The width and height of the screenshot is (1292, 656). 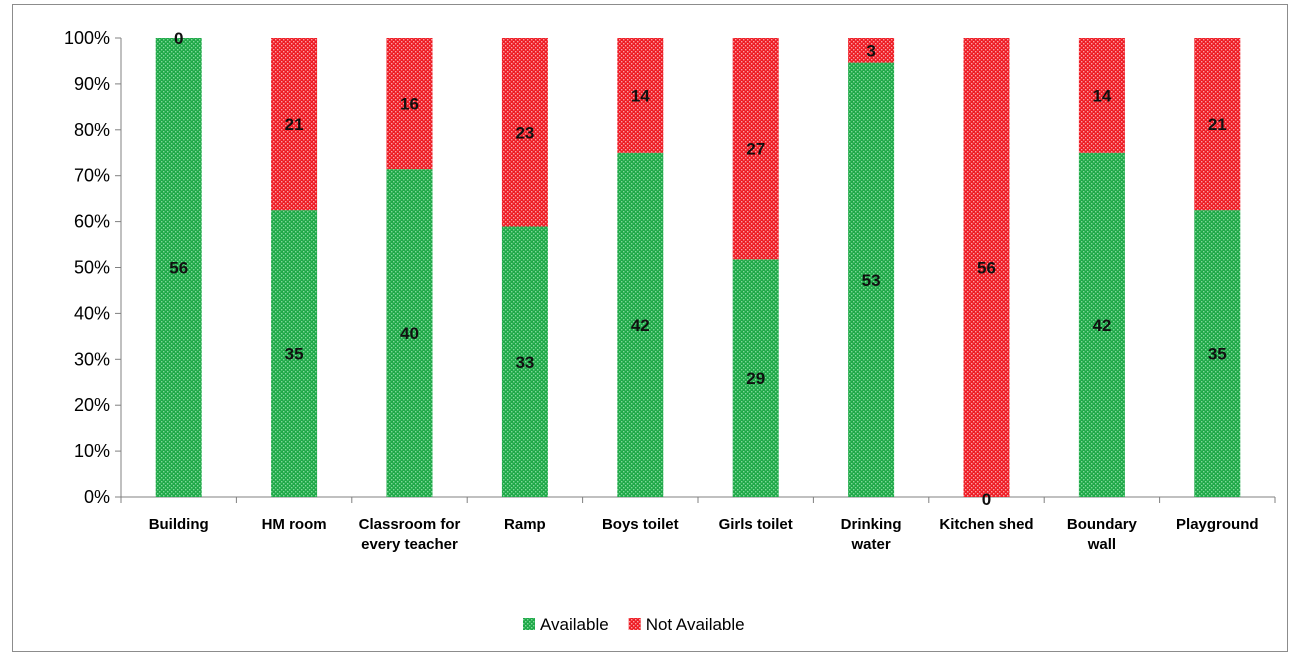 I want to click on x-tick-label: Boundary, so click(x=1102, y=524).